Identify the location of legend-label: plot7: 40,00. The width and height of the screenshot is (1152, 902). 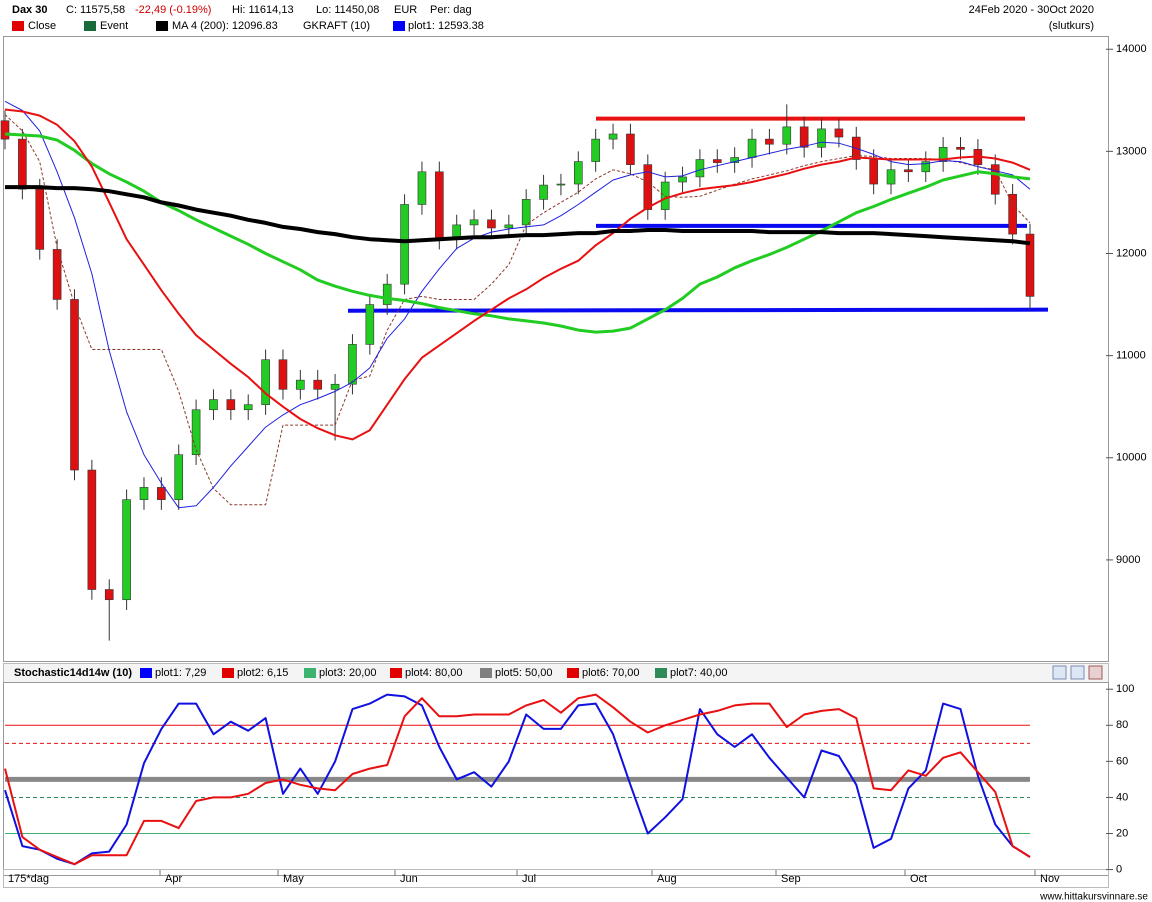
(699, 673).